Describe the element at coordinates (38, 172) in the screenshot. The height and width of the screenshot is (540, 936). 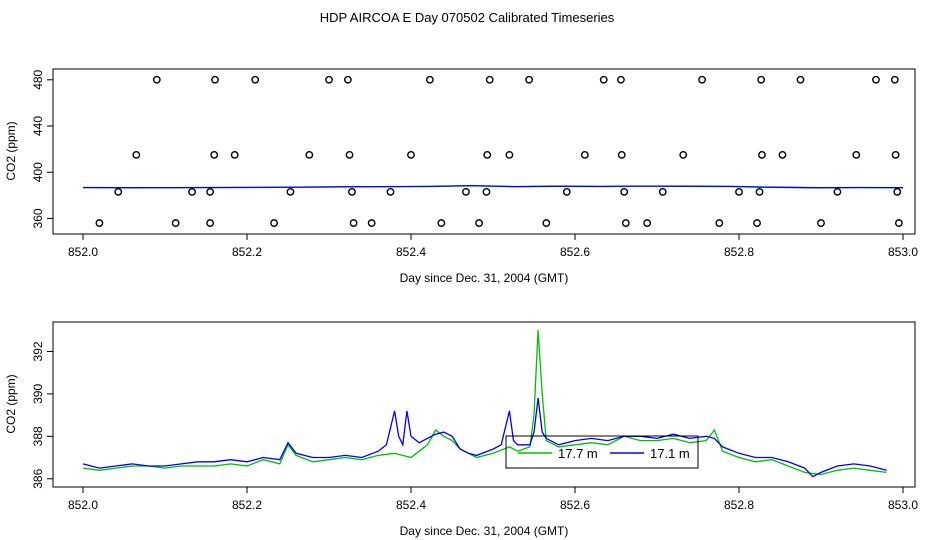
I see `y-tick-label: 400` at that location.